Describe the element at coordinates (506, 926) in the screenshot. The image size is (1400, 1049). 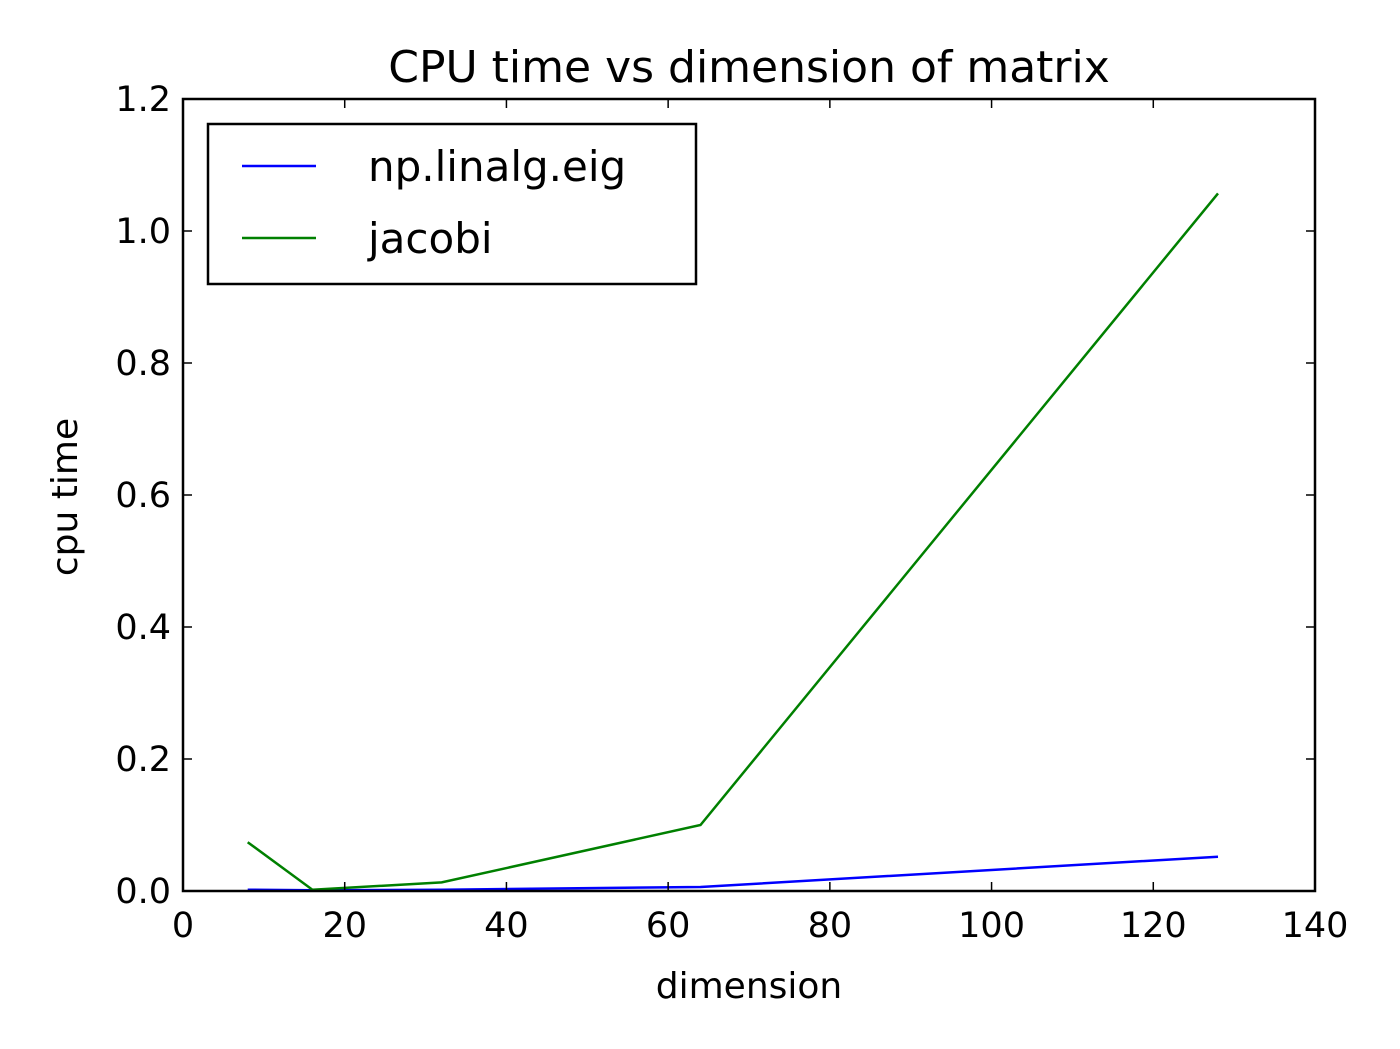
I see `x-tick-label: 40` at that location.